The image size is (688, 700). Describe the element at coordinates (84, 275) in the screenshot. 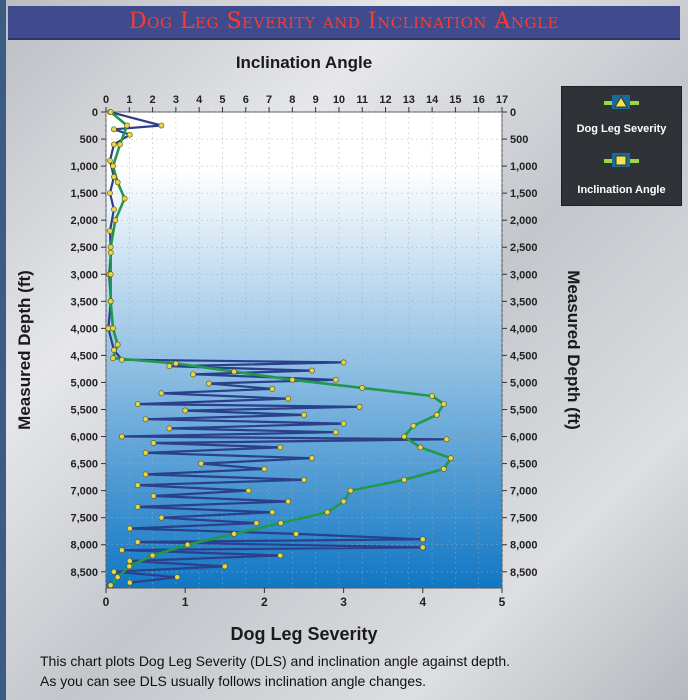

I see `depth-tick-left: 3,000` at that location.